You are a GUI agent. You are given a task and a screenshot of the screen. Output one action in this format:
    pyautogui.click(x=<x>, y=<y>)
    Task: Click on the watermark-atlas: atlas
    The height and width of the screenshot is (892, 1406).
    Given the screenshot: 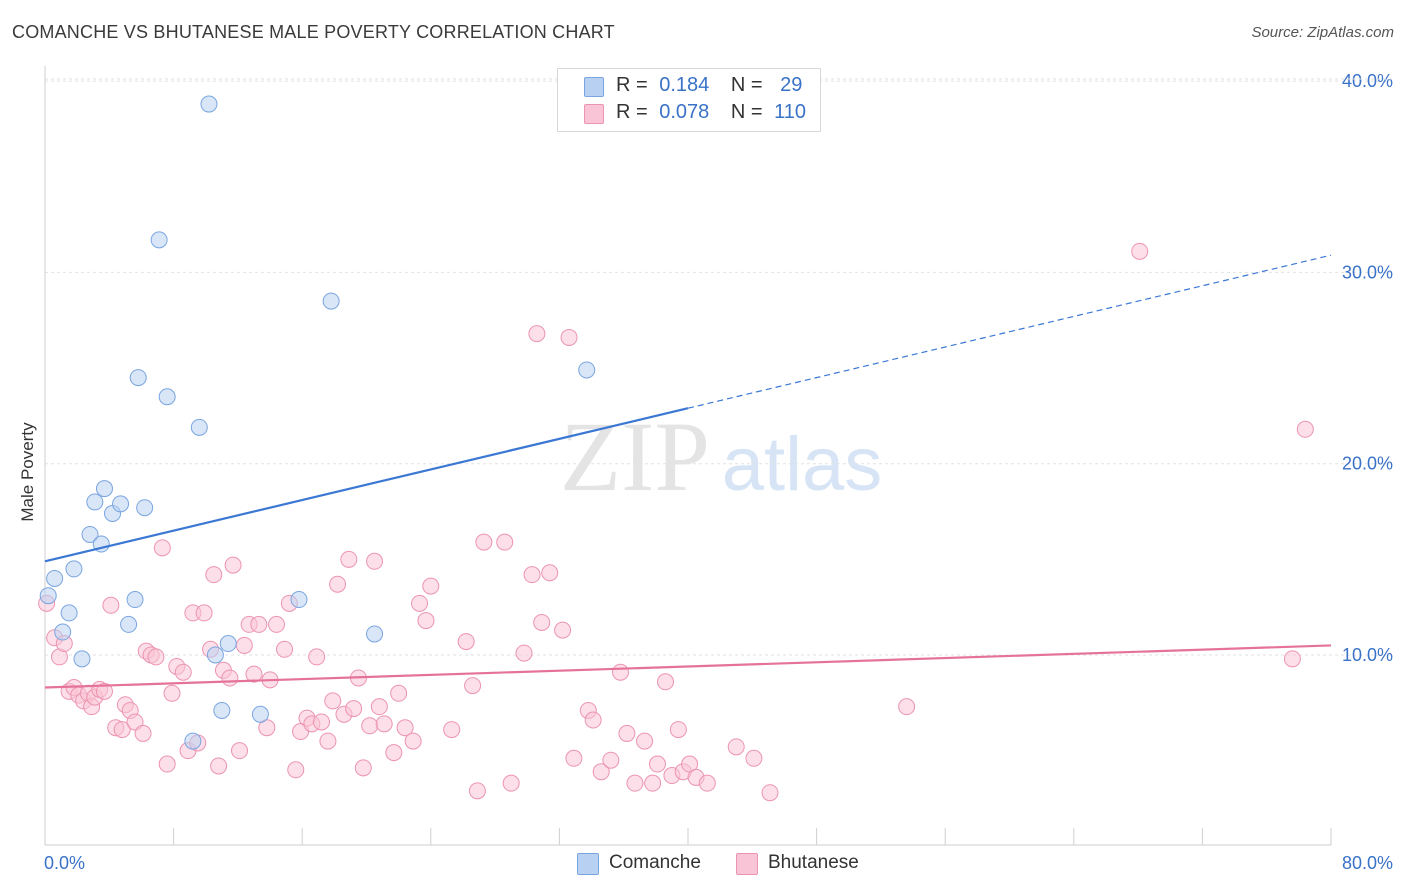 What is the action you would take?
    pyautogui.click(x=802, y=464)
    